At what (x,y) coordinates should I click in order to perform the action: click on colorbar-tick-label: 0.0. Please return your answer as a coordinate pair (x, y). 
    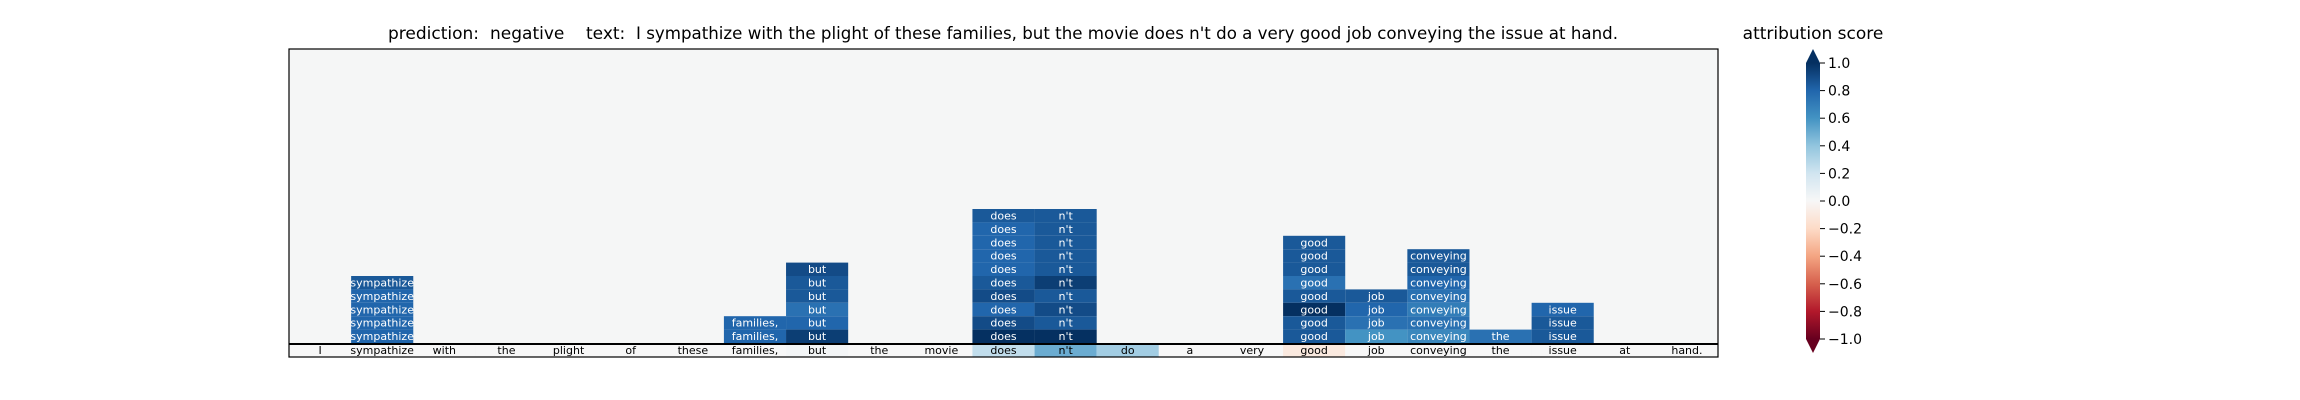
    Looking at the image, I should click on (1839, 202).